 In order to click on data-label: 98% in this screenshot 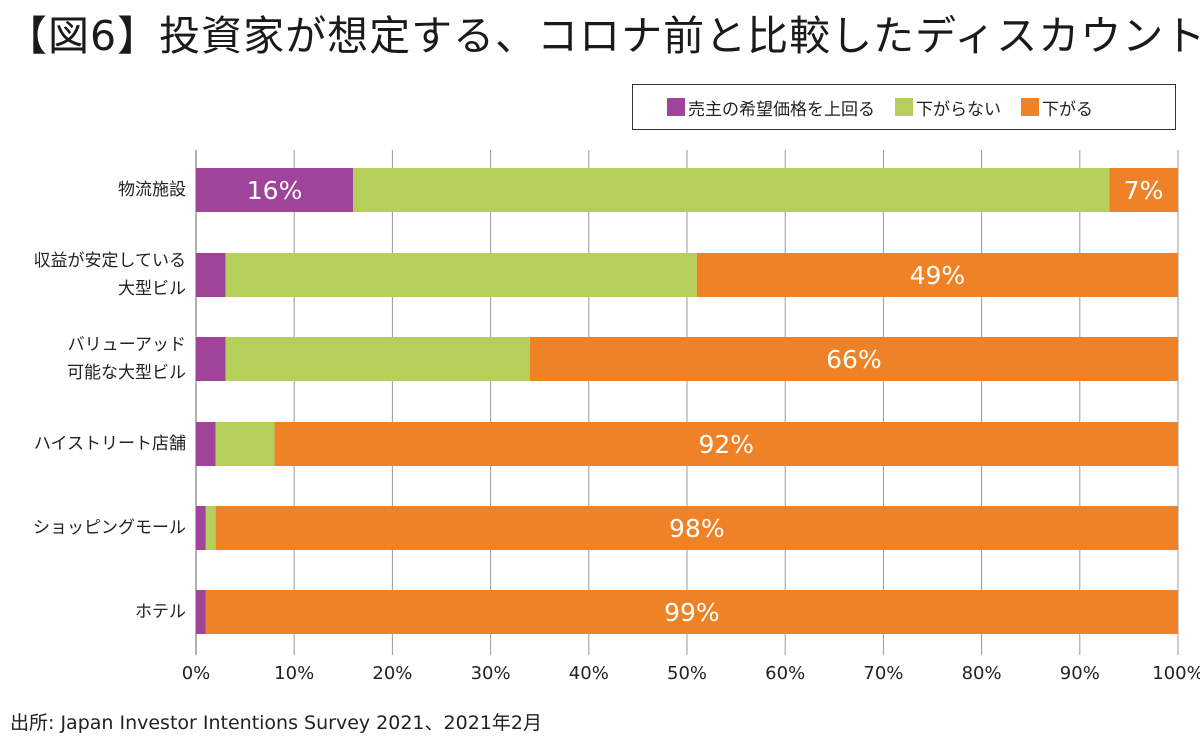, I will do `click(697, 528)`.